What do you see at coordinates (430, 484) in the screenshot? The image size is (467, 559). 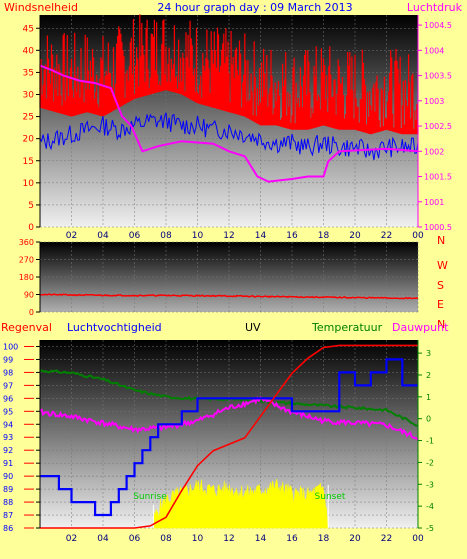 I see `chart3-ytick-temperature-label: -3` at bounding box center [430, 484].